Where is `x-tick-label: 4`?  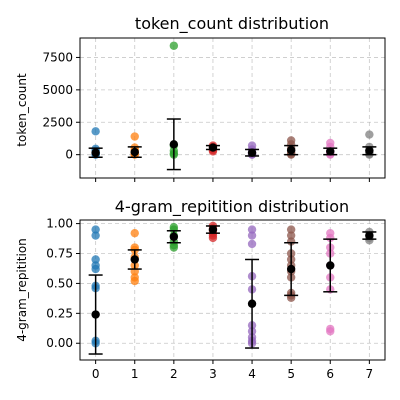 x-tick-label: 4 is located at coordinates (252, 374).